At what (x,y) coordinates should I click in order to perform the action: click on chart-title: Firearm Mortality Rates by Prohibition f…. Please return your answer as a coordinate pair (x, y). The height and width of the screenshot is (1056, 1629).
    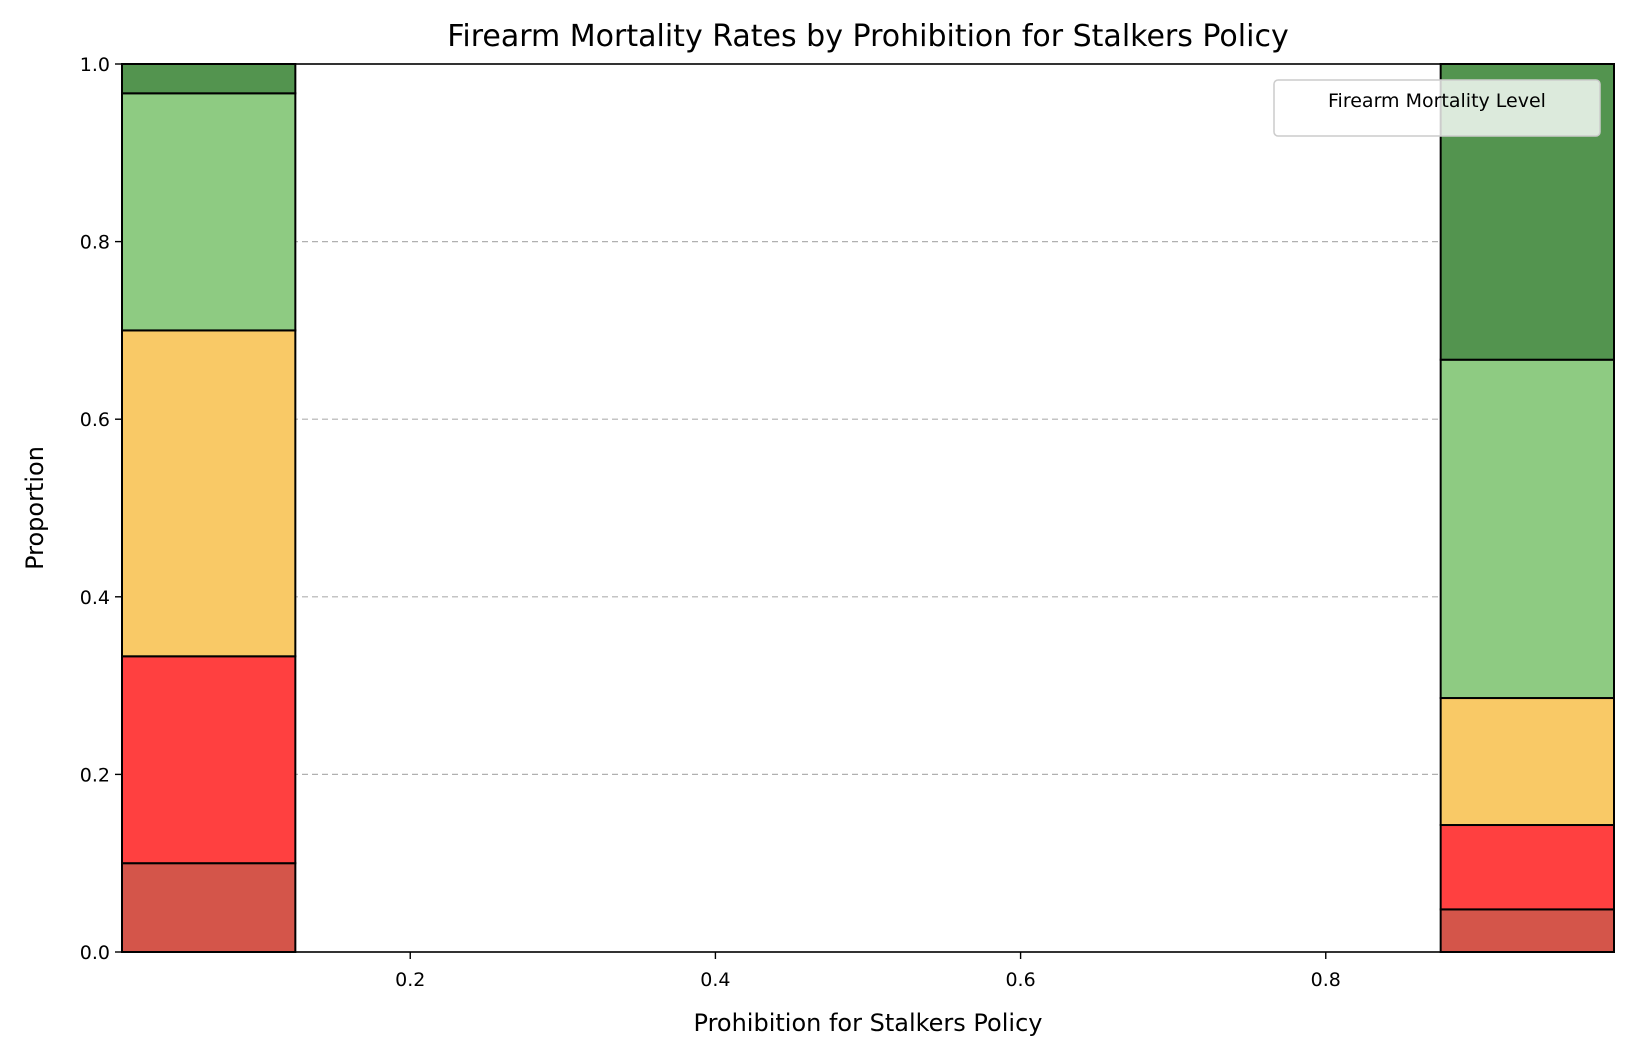
    Looking at the image, I should click on (867, 36).